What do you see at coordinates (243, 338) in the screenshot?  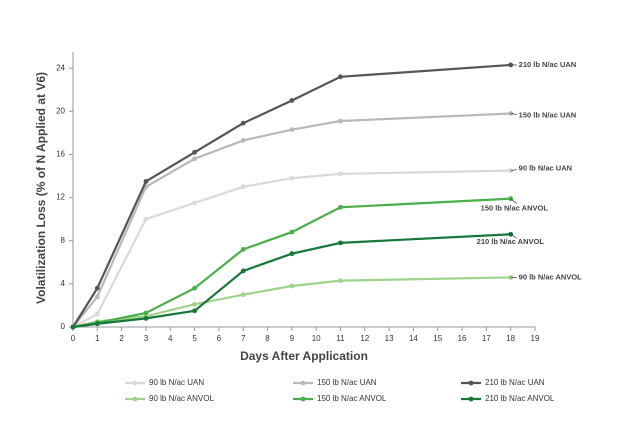 I see `x-tick-label: 7` at bounding box center [243, 338].